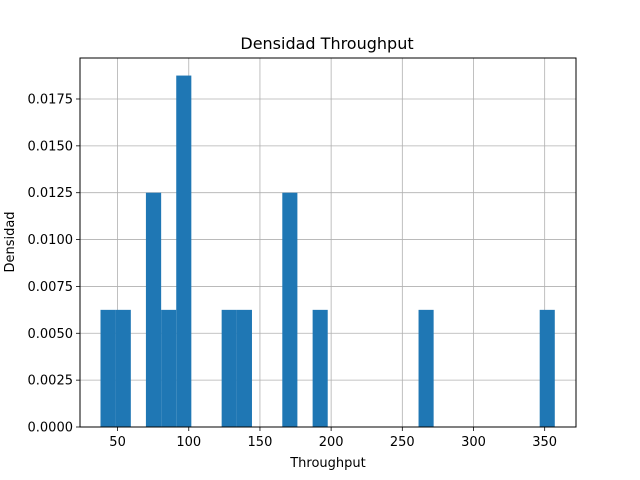  Describe the element at coordinates (51, 240) in the screenshot. I see `y-tick-label: 0.0100` at that location.